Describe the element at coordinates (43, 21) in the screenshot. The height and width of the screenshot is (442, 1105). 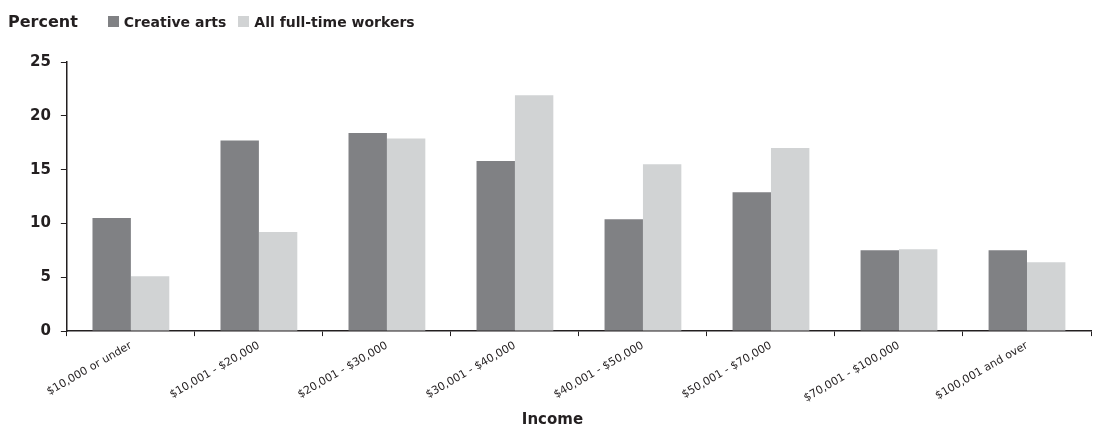
I see `y-axis-title: Percent` at that location.